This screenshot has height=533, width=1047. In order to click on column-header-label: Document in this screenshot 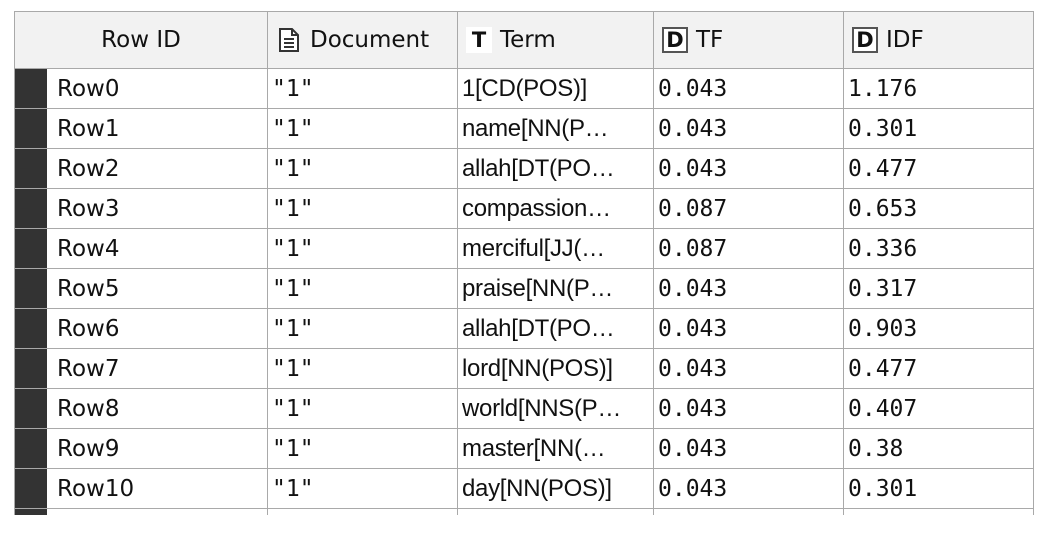, I will do `click(370, 40)`.